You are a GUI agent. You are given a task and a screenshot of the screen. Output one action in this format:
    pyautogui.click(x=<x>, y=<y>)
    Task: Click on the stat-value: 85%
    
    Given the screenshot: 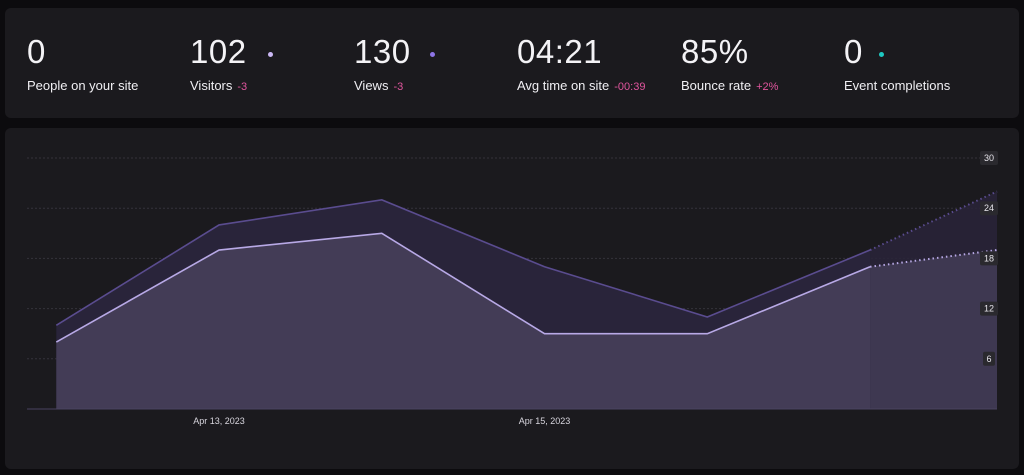 What is the action you would take?
    pyautogui.click(x=715, y=51)
    